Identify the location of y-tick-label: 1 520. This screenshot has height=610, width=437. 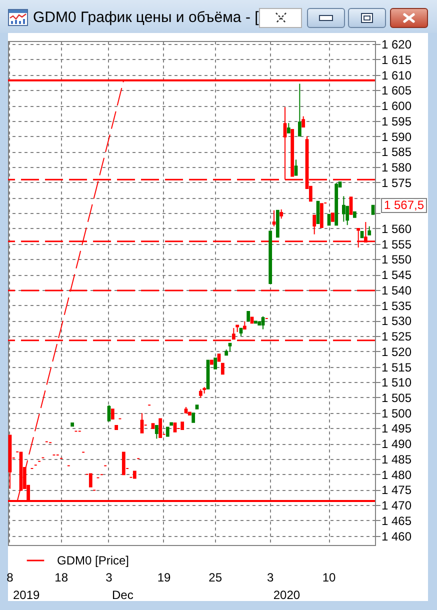
(397, 351).